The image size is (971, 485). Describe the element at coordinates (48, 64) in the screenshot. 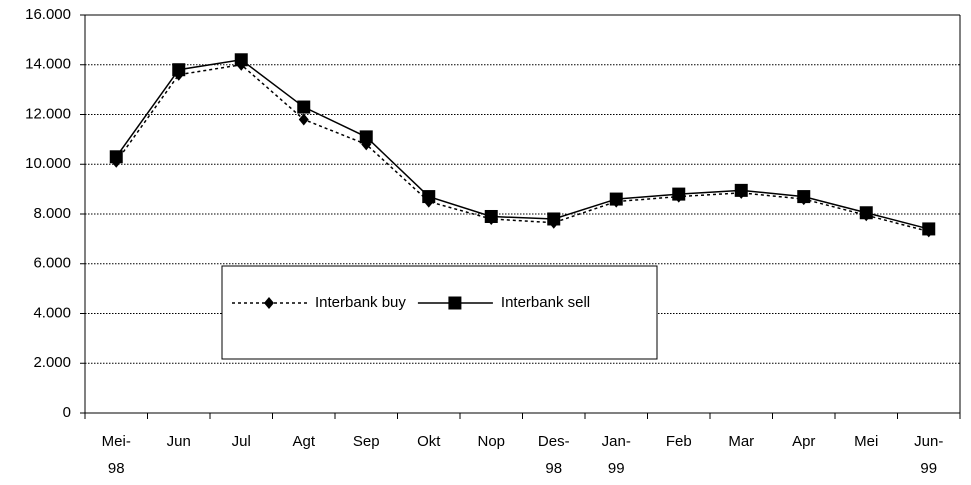

I see `y-tick-label: 14.000` at that location.